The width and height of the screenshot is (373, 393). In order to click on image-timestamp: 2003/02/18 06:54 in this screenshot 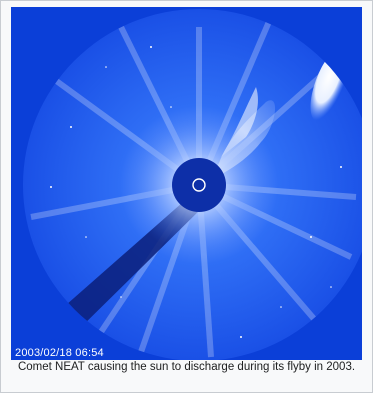, I will do `click(59, 353)`.